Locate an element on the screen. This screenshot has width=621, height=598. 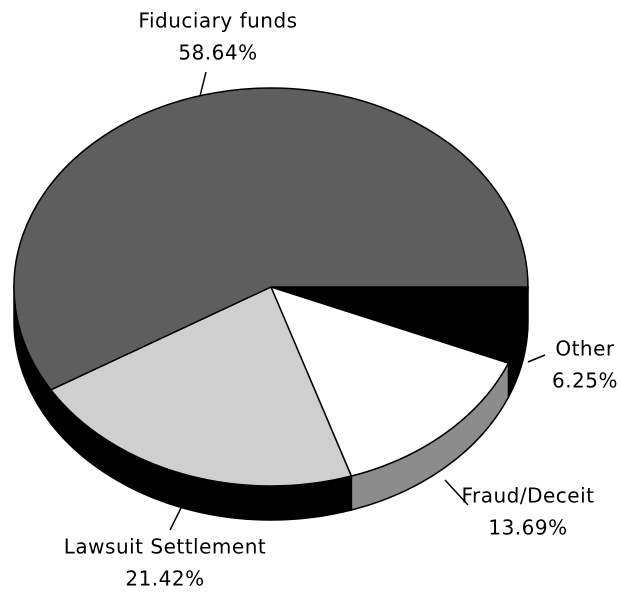
slice-value-label: 6.25% is located at coordinates (585, 381).